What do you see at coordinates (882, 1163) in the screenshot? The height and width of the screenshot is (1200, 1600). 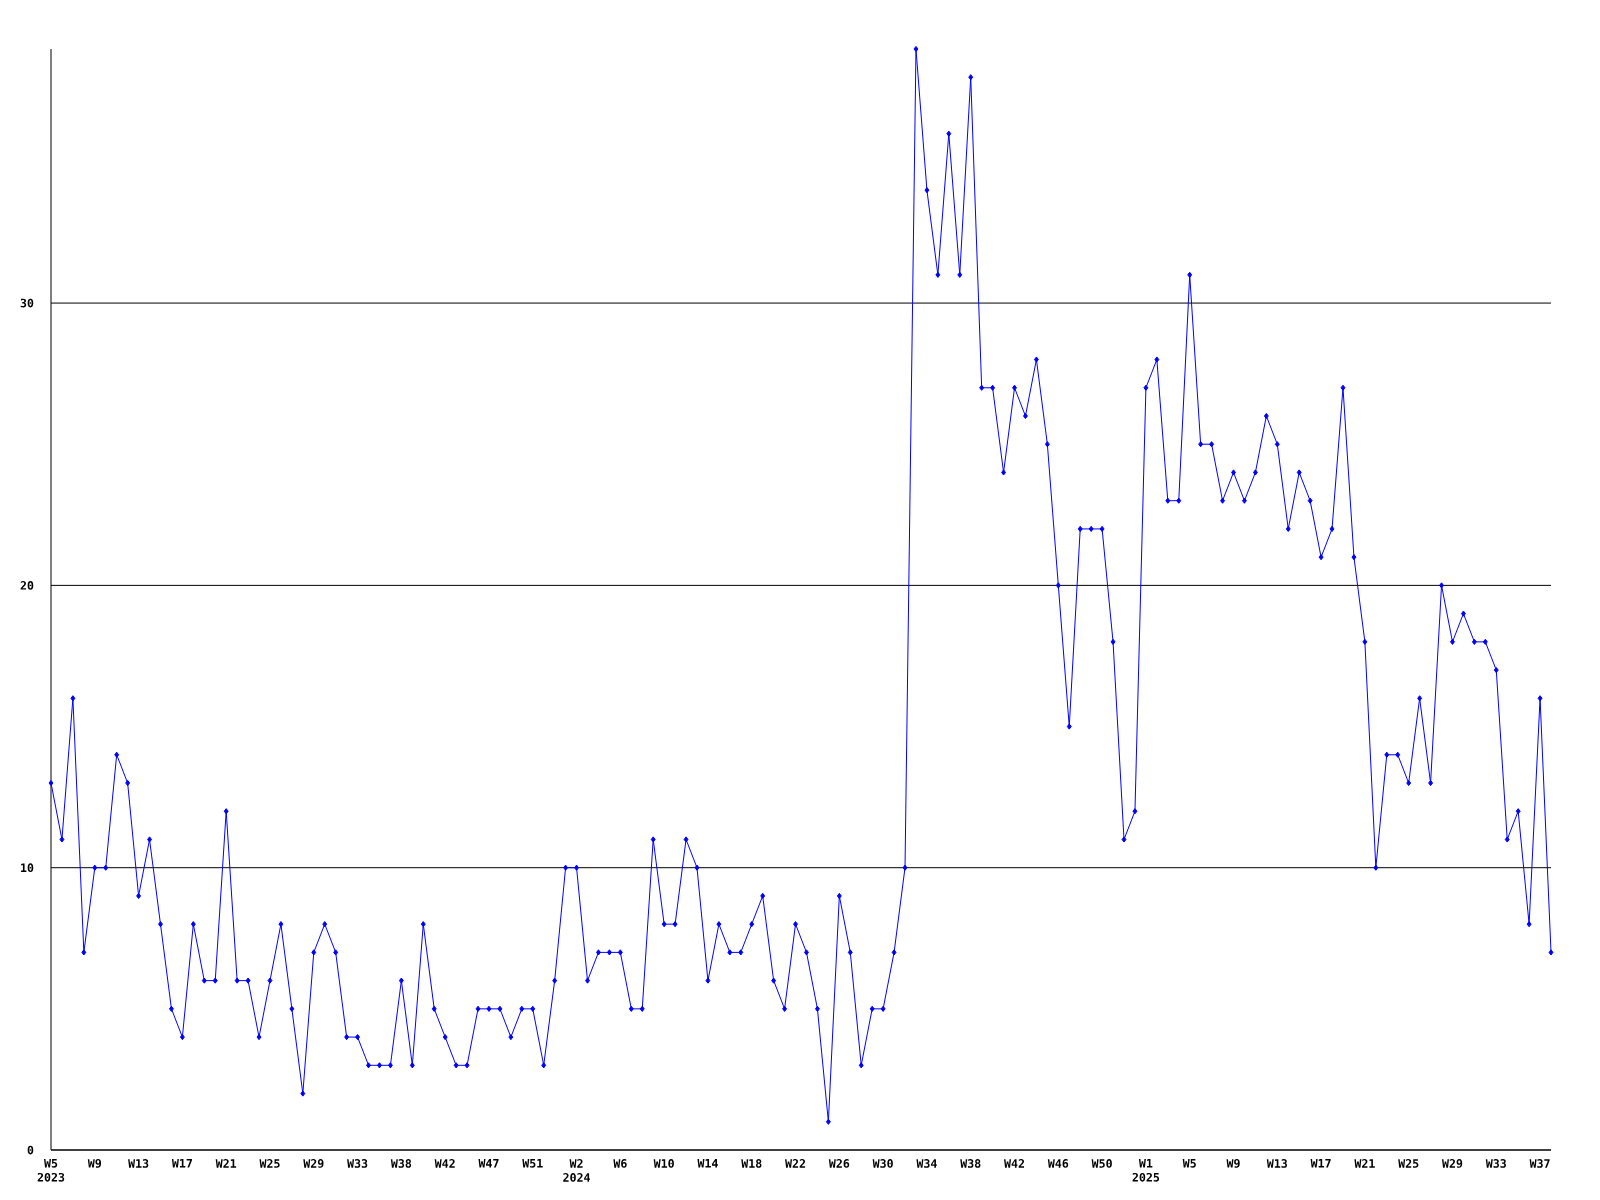 I see `x-tick-label: W30` at bounding box center [882, 1163].